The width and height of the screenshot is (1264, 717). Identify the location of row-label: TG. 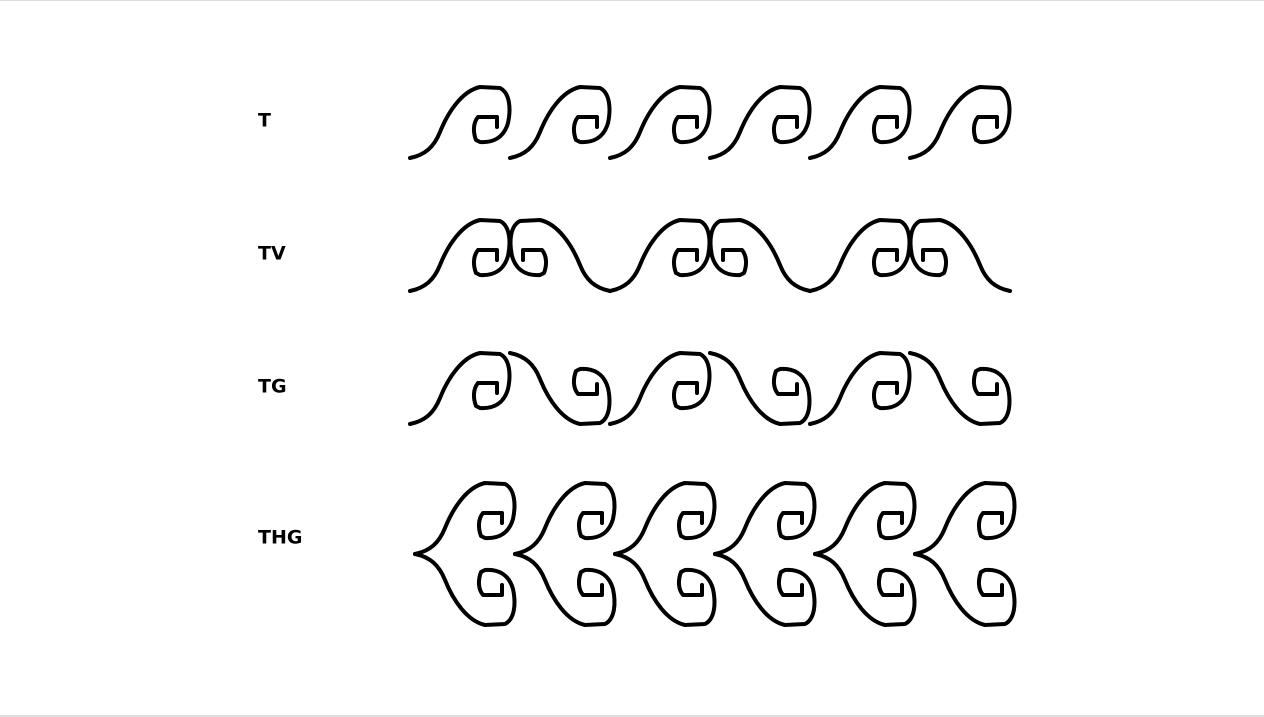
(272, 387).